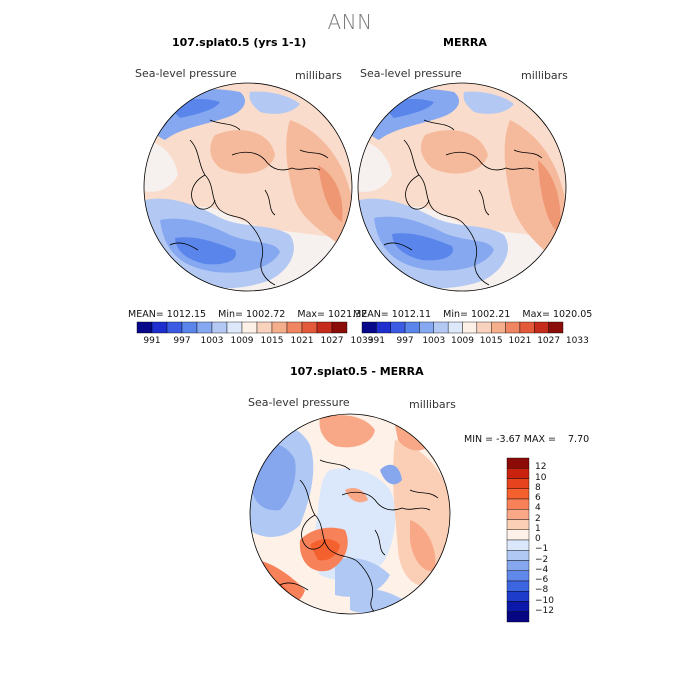  I want to click on model-colorbar-tick-label: 1003, so click(212, 341).